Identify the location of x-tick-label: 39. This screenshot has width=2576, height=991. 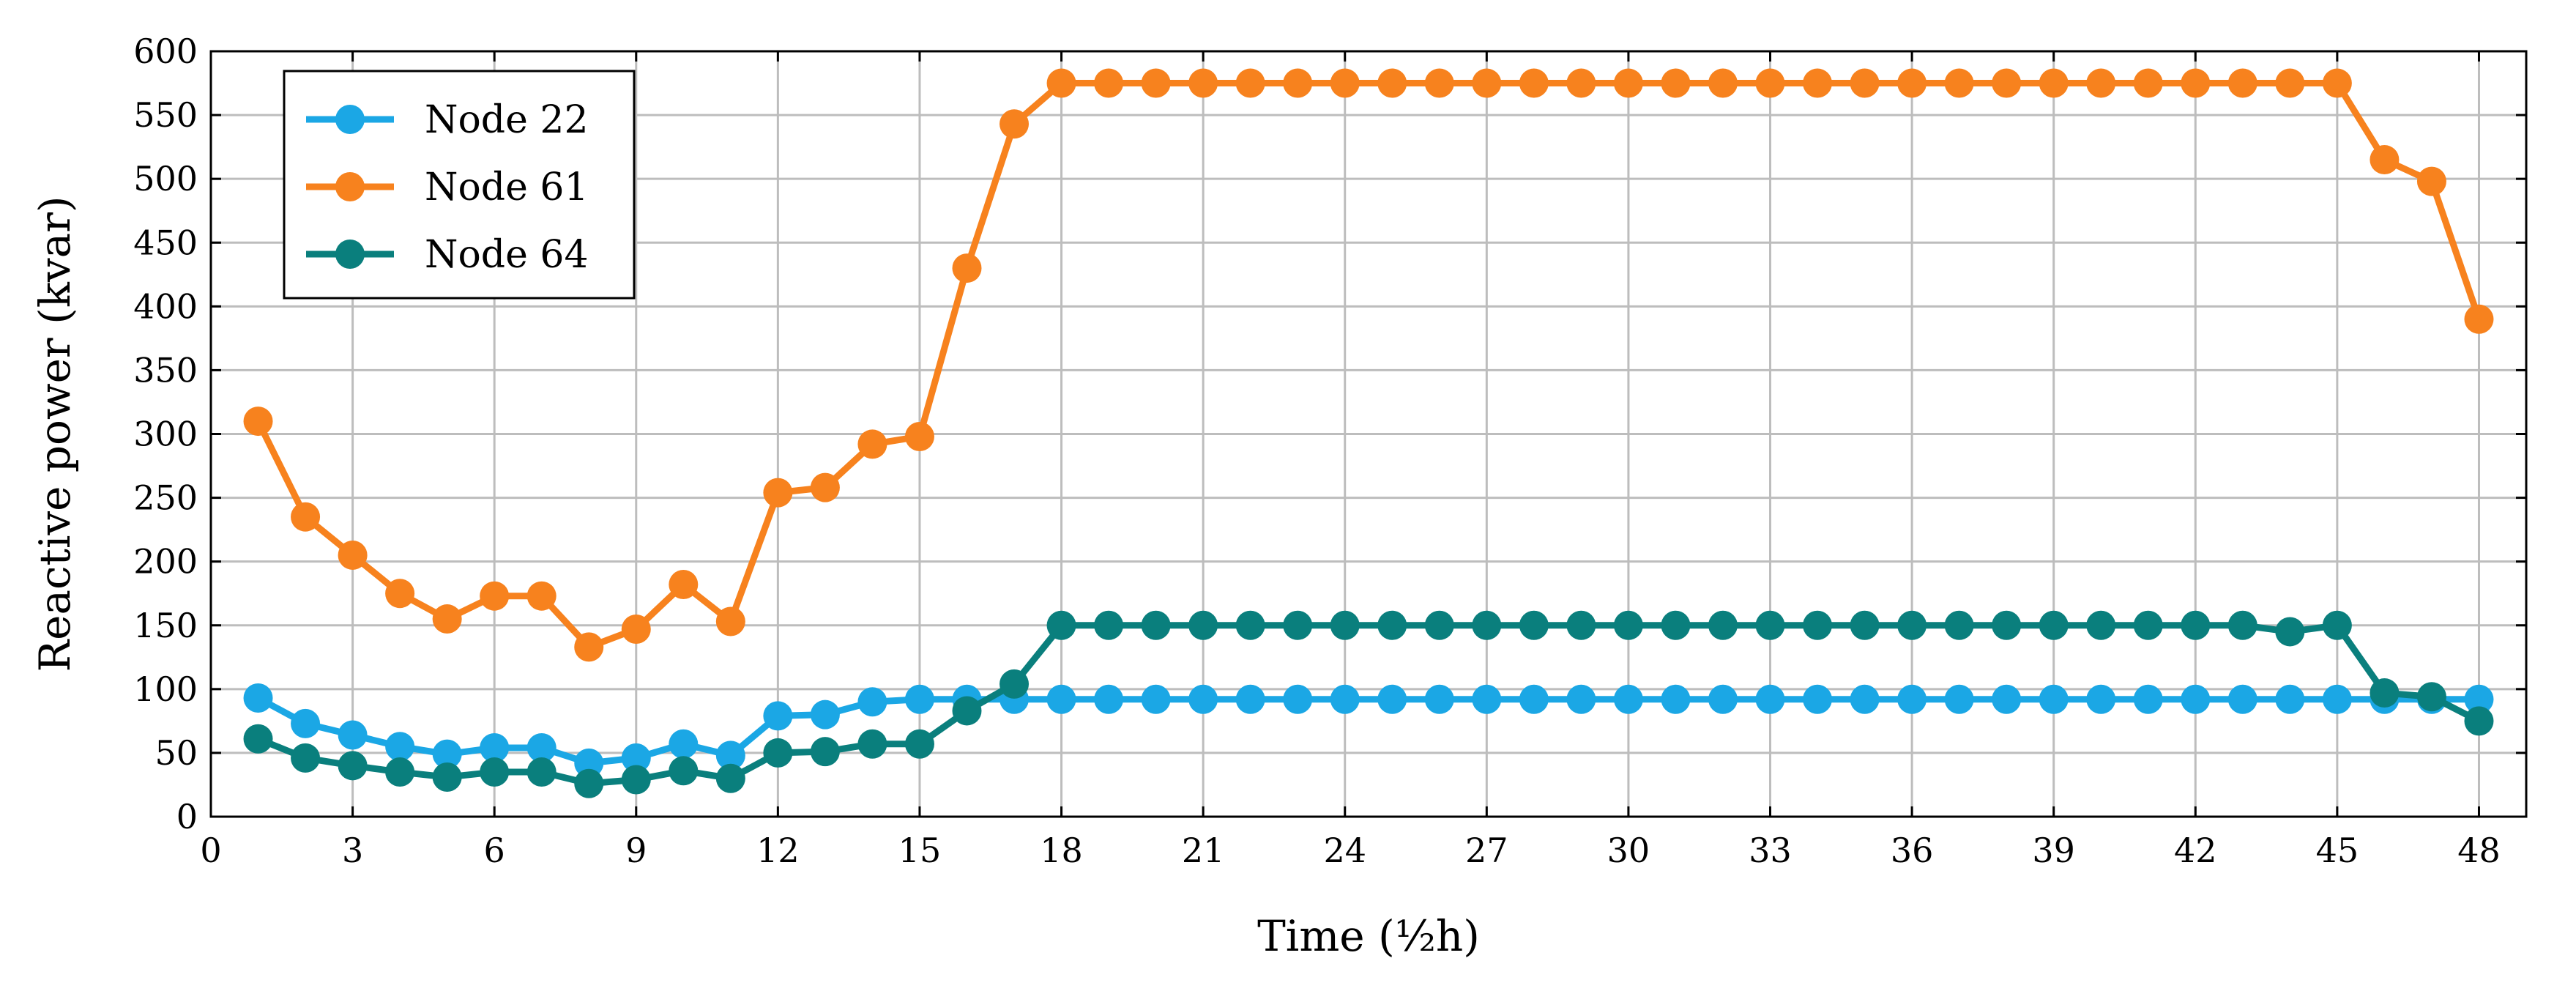
(2053, 850).